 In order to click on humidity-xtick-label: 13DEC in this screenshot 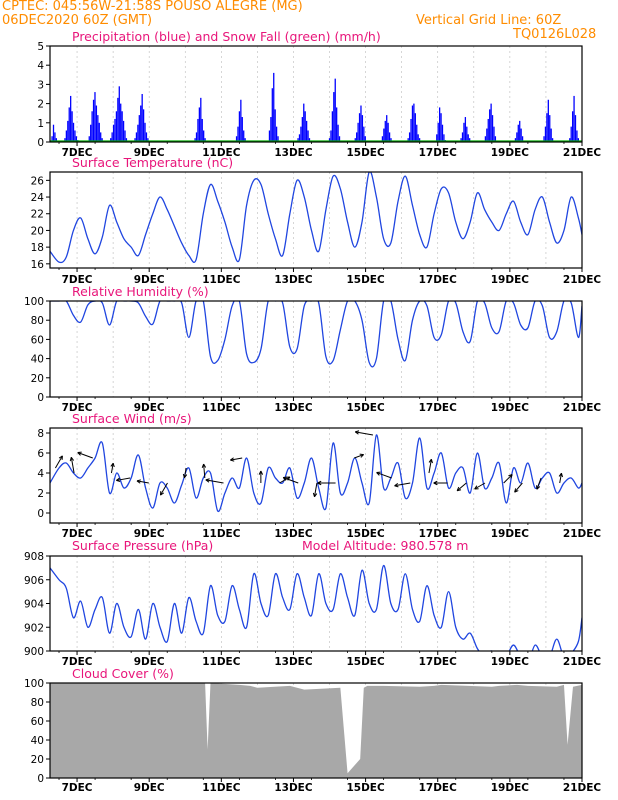, I will do `click(293, 408)`.